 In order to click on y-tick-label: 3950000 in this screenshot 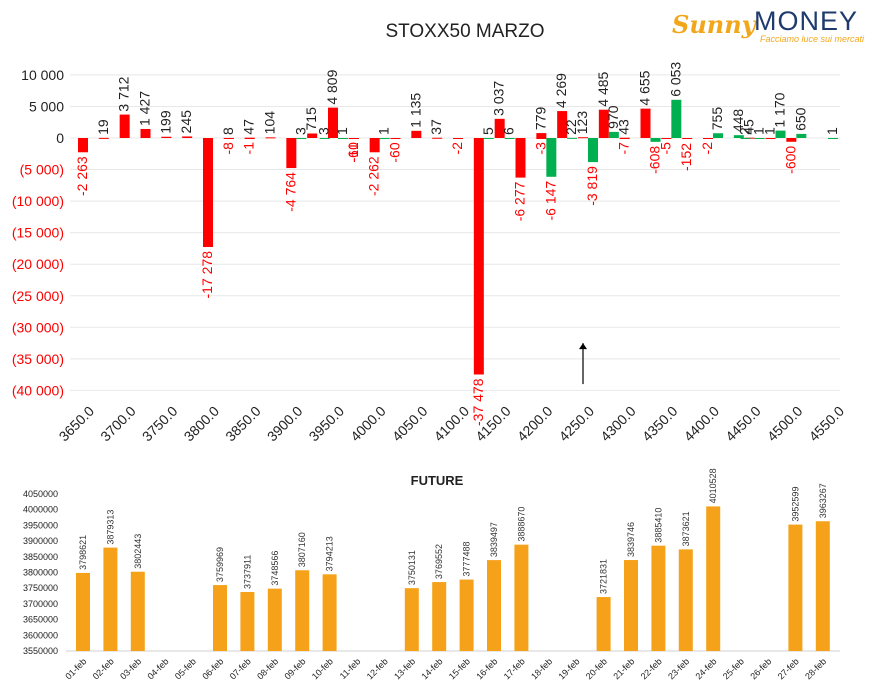, I will do `click(40, 525)`.